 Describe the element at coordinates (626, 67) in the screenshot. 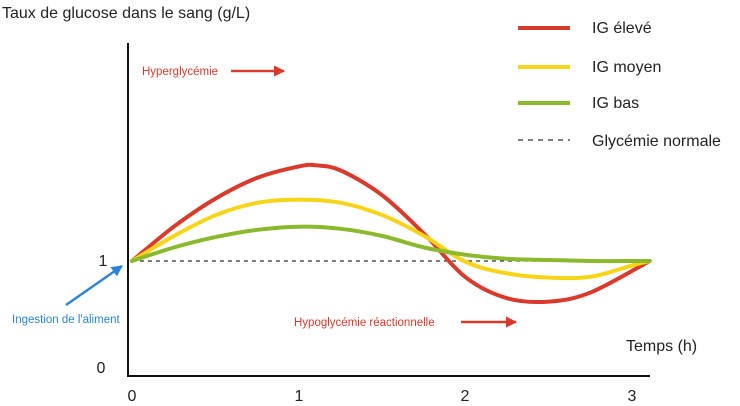

I see `legend-label-ig-moyen: IG moyen` at that location.